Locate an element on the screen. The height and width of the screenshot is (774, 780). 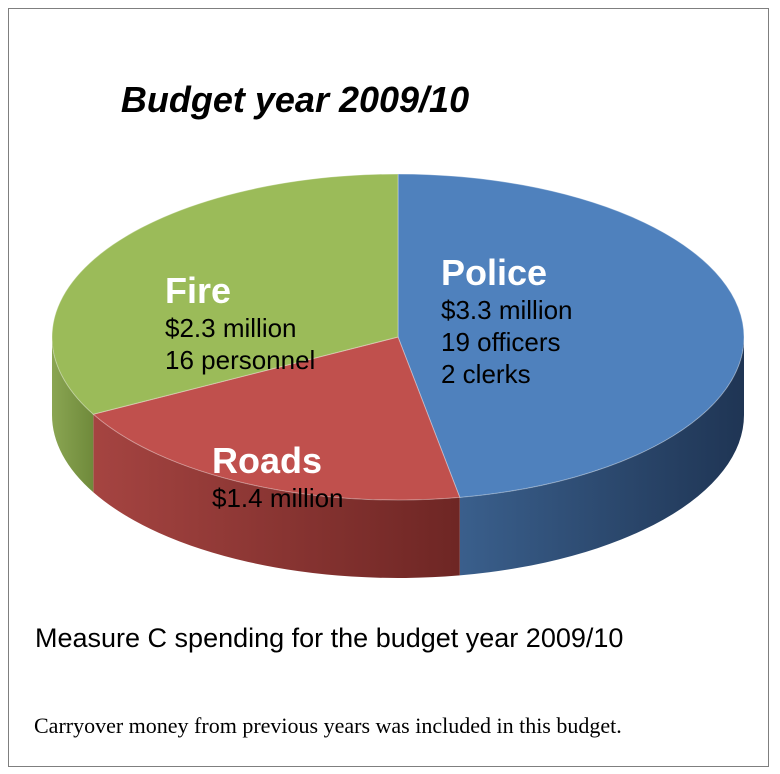
slice-detail-fire-1: $2.3 million is located at coordinates (231, 328).